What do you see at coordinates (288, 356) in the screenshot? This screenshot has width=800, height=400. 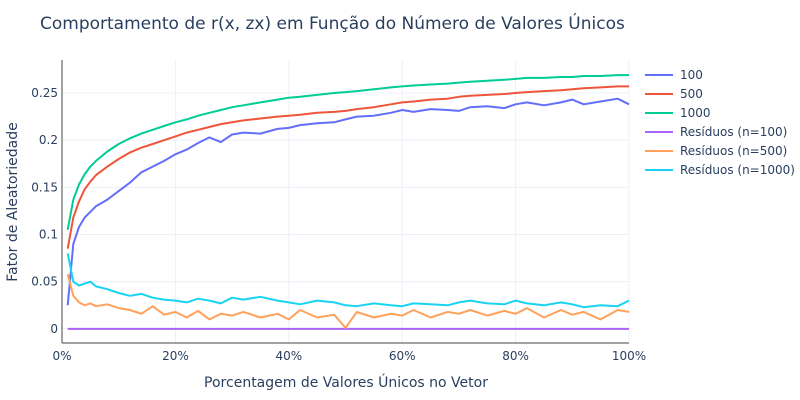 I see `x-tick-label: 40%` at bounding box center [288, 356].